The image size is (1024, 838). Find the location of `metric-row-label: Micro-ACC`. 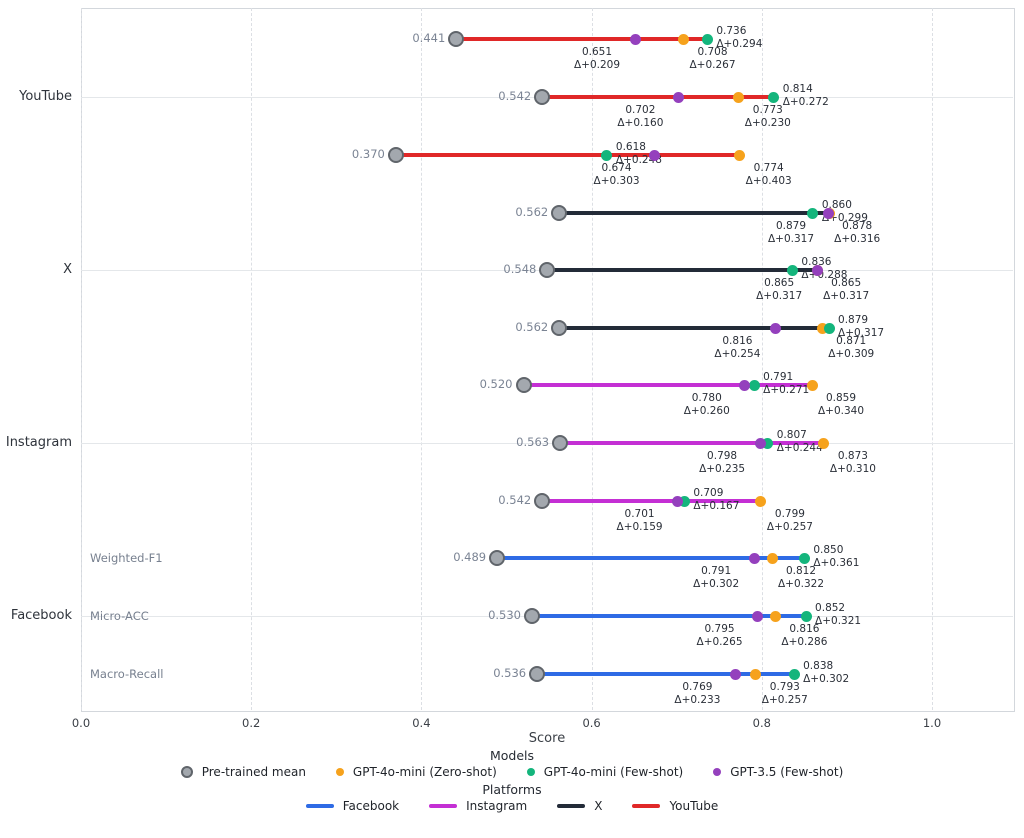

metric-row-label: Micro-ACC is located at coordinates (119, 616).